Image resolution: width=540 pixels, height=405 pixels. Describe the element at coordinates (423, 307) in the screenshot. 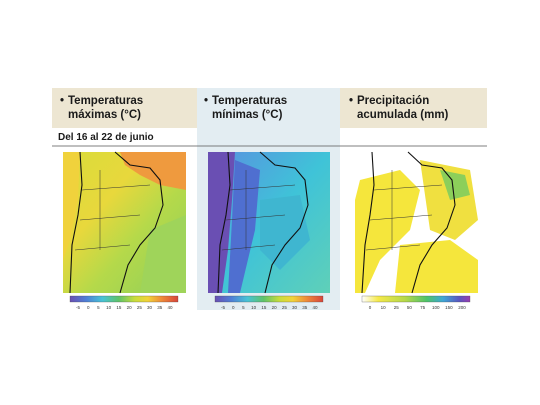

I see `scale-tick-label: 75` at that location.